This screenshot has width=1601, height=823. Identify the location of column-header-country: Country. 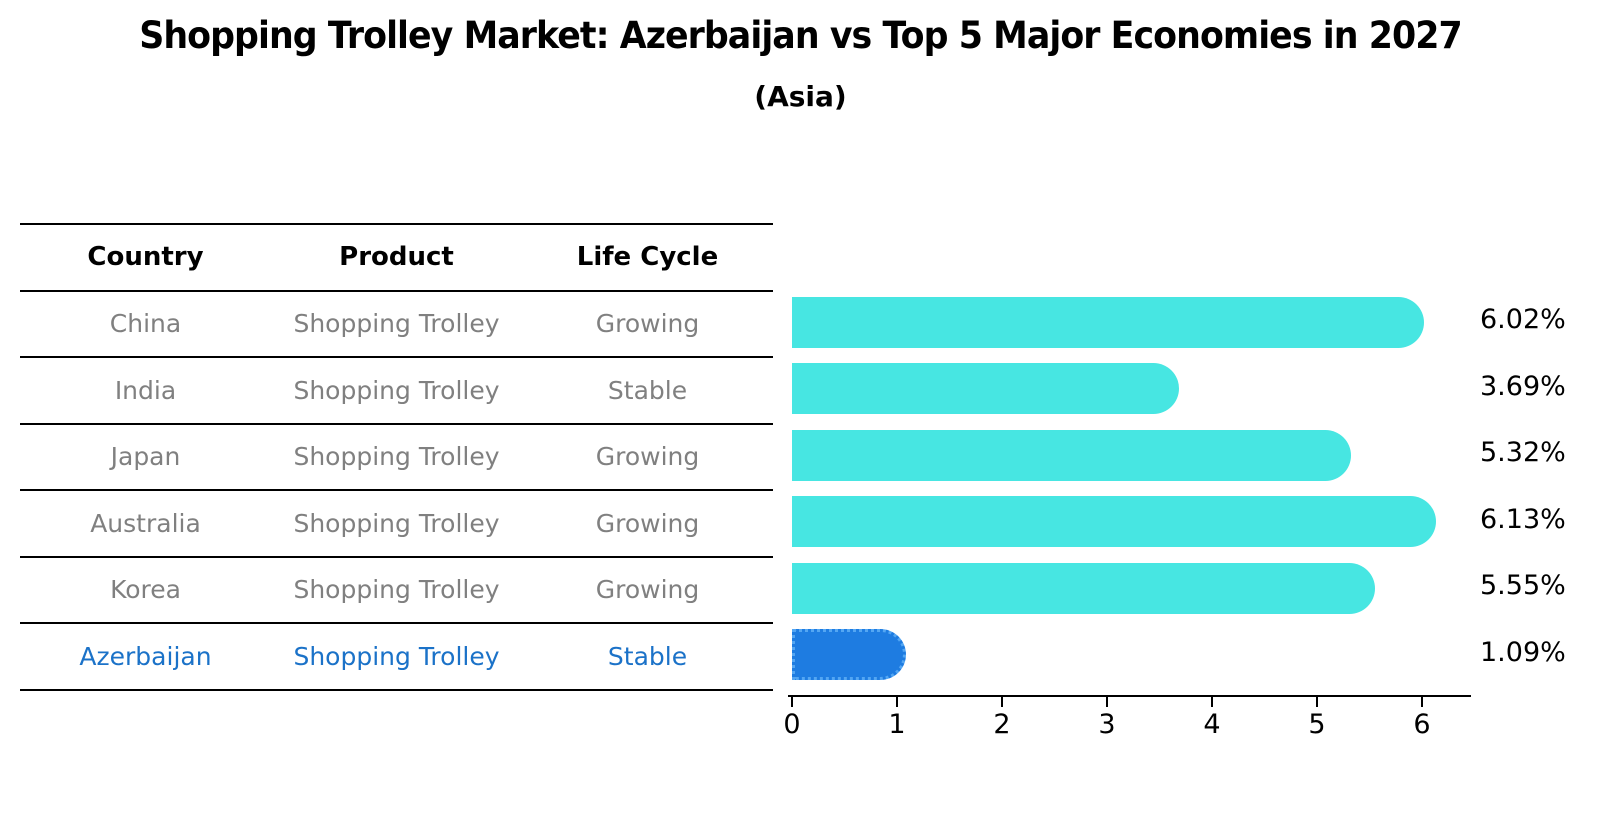
(145, 257).